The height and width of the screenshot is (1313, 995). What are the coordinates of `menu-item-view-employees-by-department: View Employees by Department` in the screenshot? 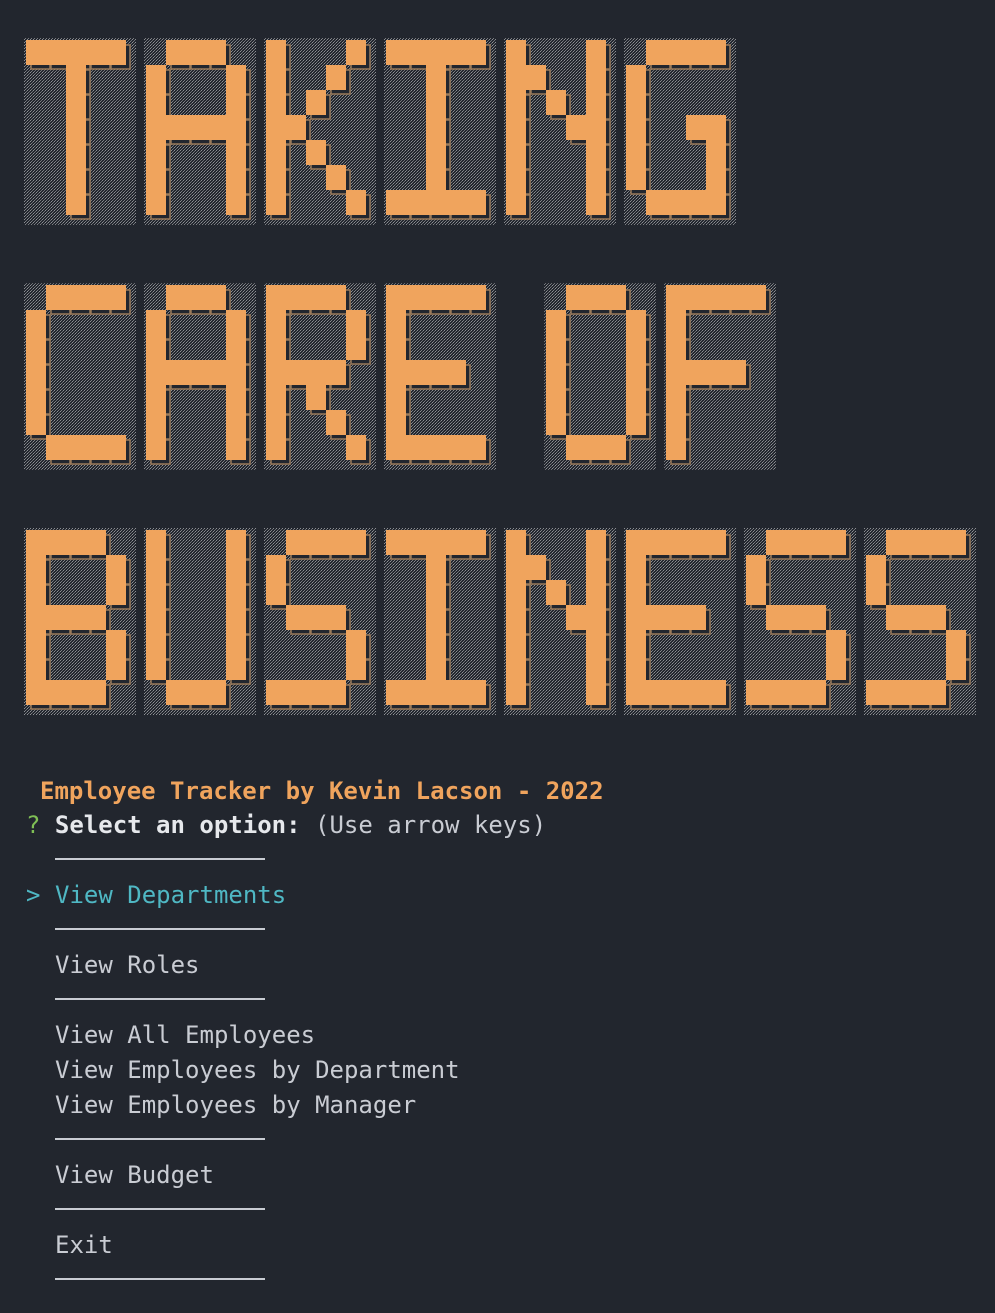 It's located at (243, 1070).